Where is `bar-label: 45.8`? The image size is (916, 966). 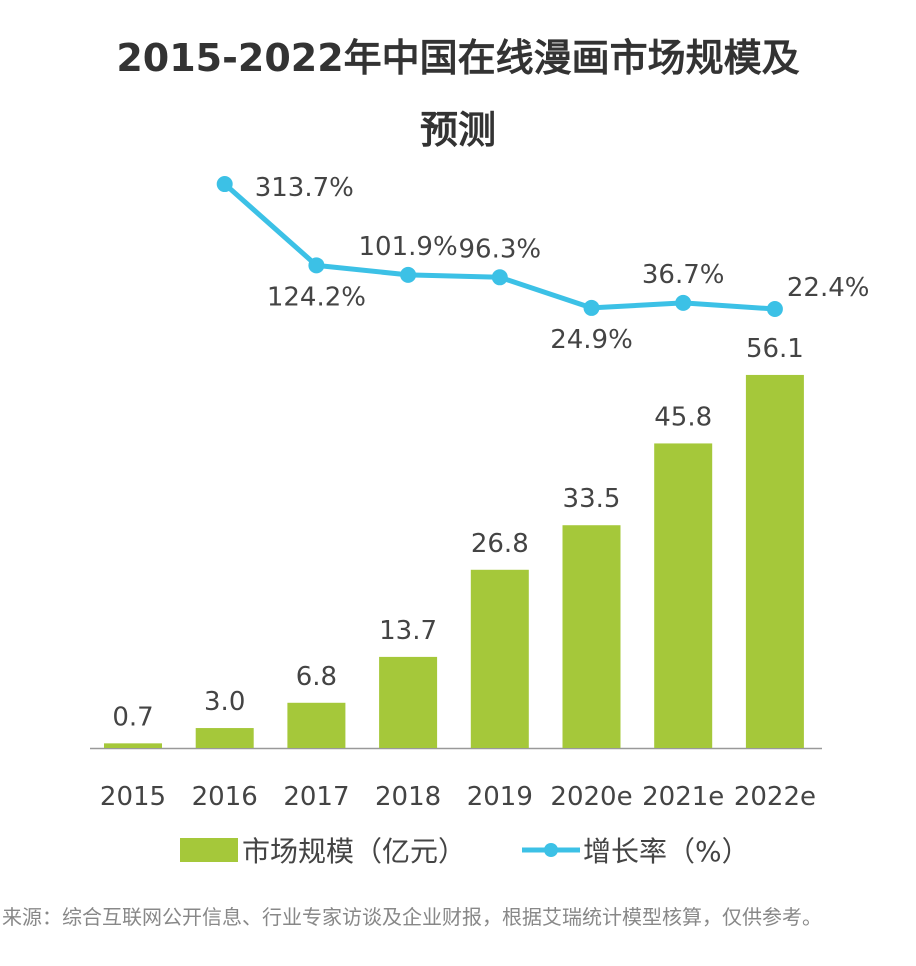
bar-label: 45.8 is located at coordinates (683, 417).